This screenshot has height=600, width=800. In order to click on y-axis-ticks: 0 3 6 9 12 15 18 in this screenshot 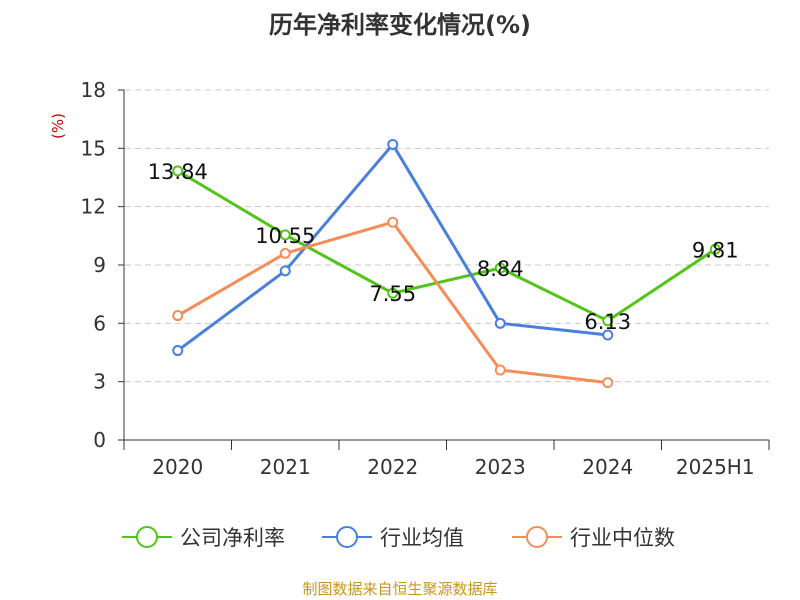, I will do `click(102, 265)`.